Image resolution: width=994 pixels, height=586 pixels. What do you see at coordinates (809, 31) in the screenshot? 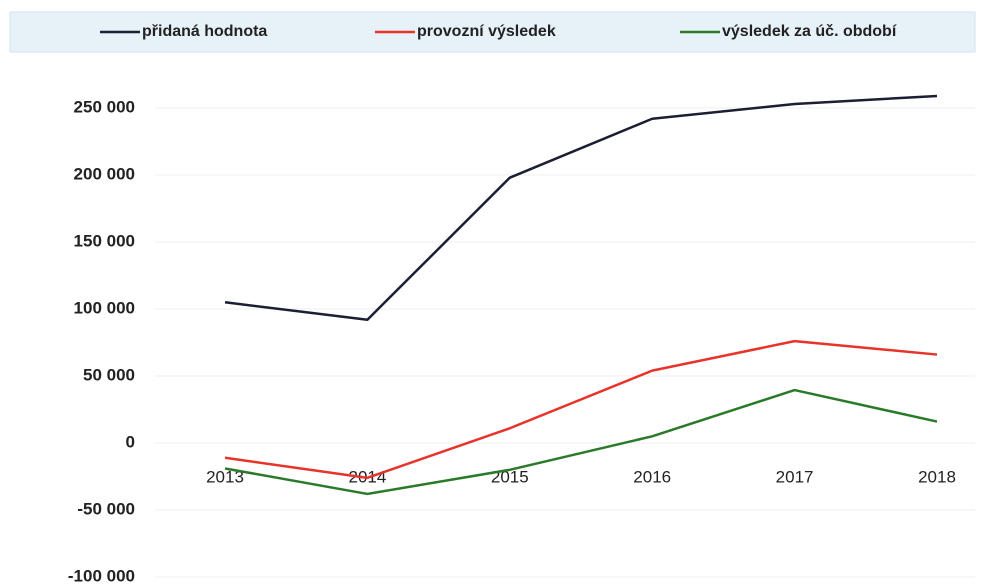
I see `legend-label: výsledek za úč. období` at bounding box center [809, 31].